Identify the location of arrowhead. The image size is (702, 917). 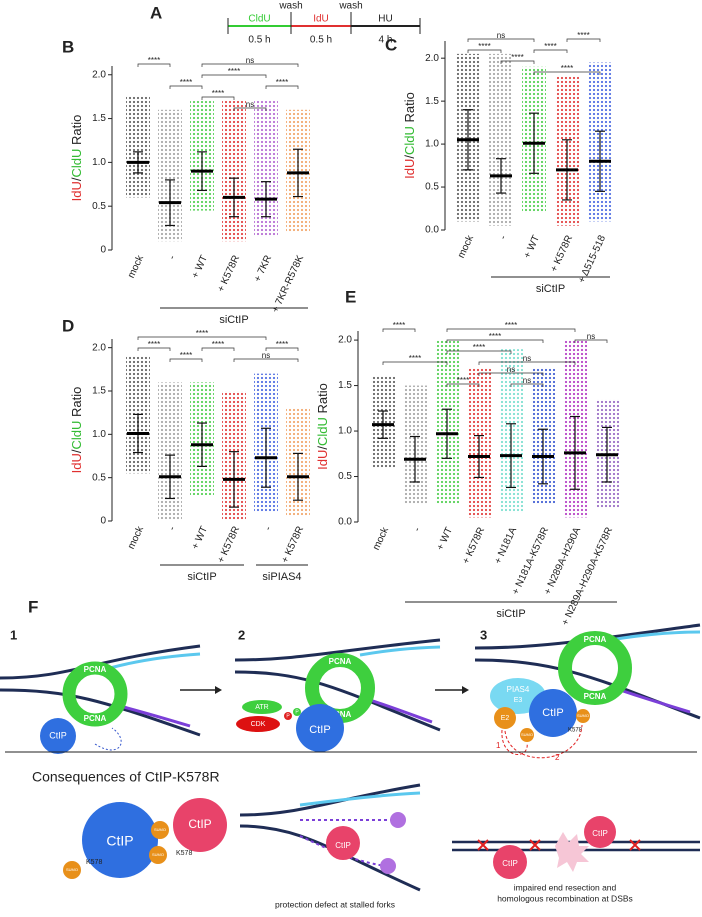
(218, 690).